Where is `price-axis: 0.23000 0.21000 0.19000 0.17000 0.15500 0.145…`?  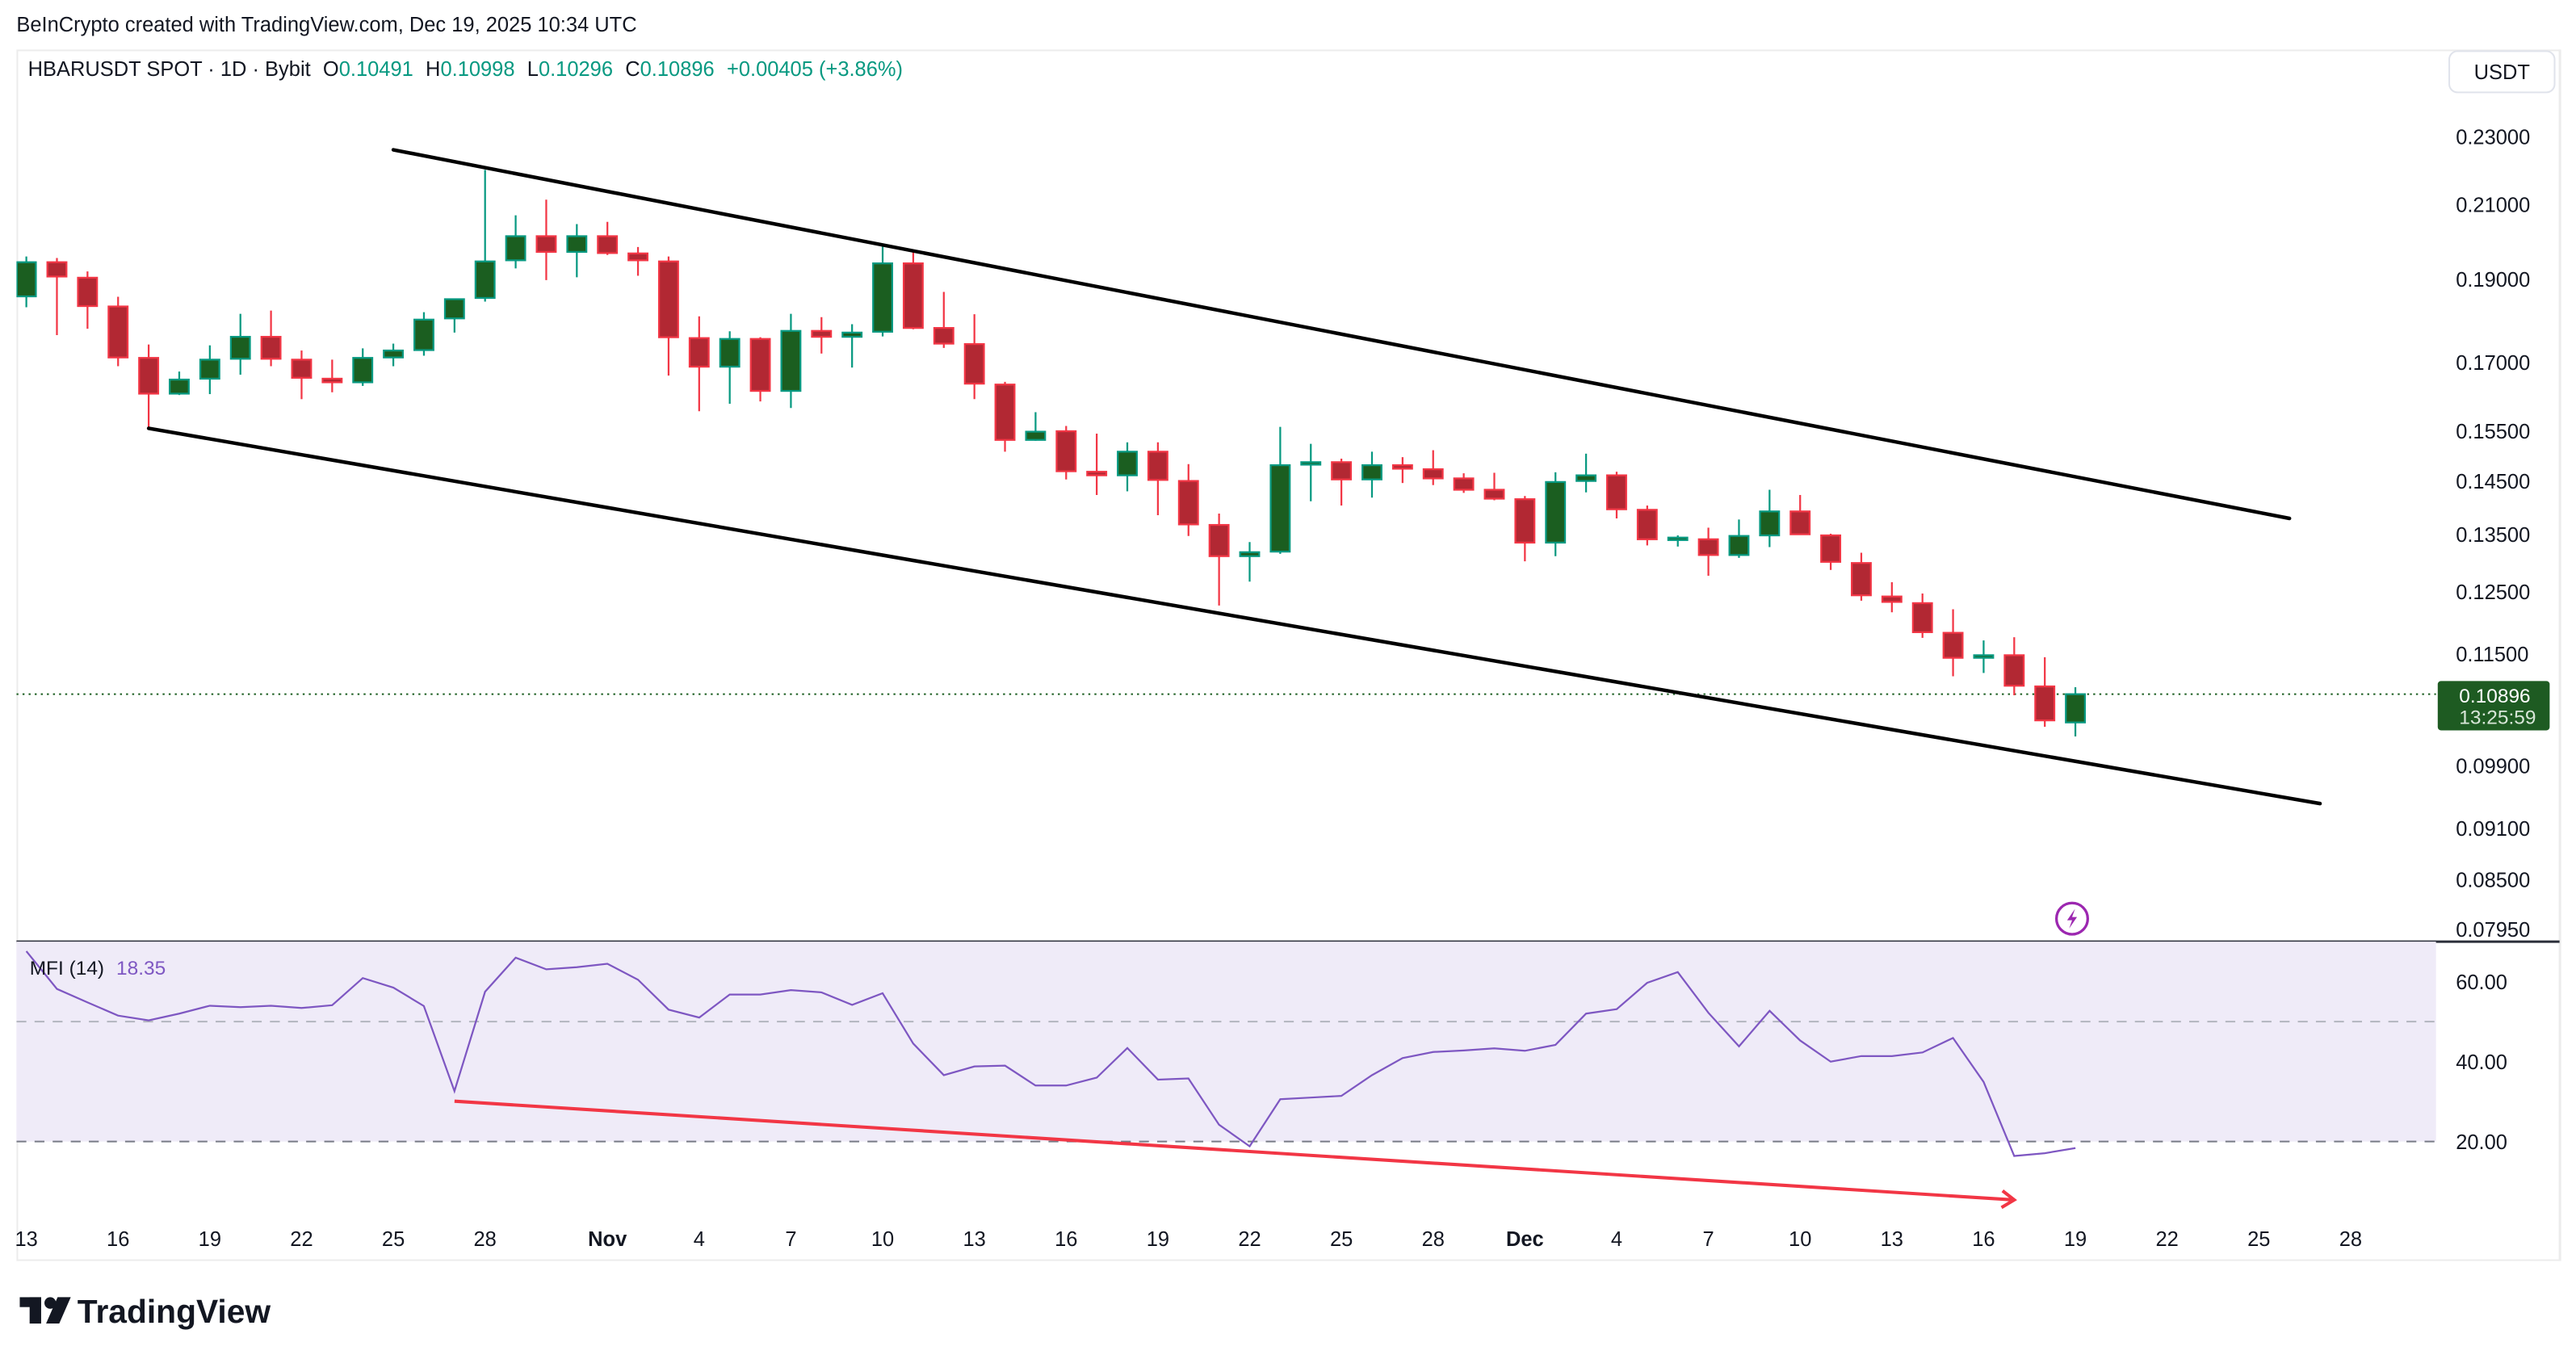
price-axis: 0.23000 0.21000 0.19000 0.17000 0.15500 0.145… is located at coordinates (2493, 534).